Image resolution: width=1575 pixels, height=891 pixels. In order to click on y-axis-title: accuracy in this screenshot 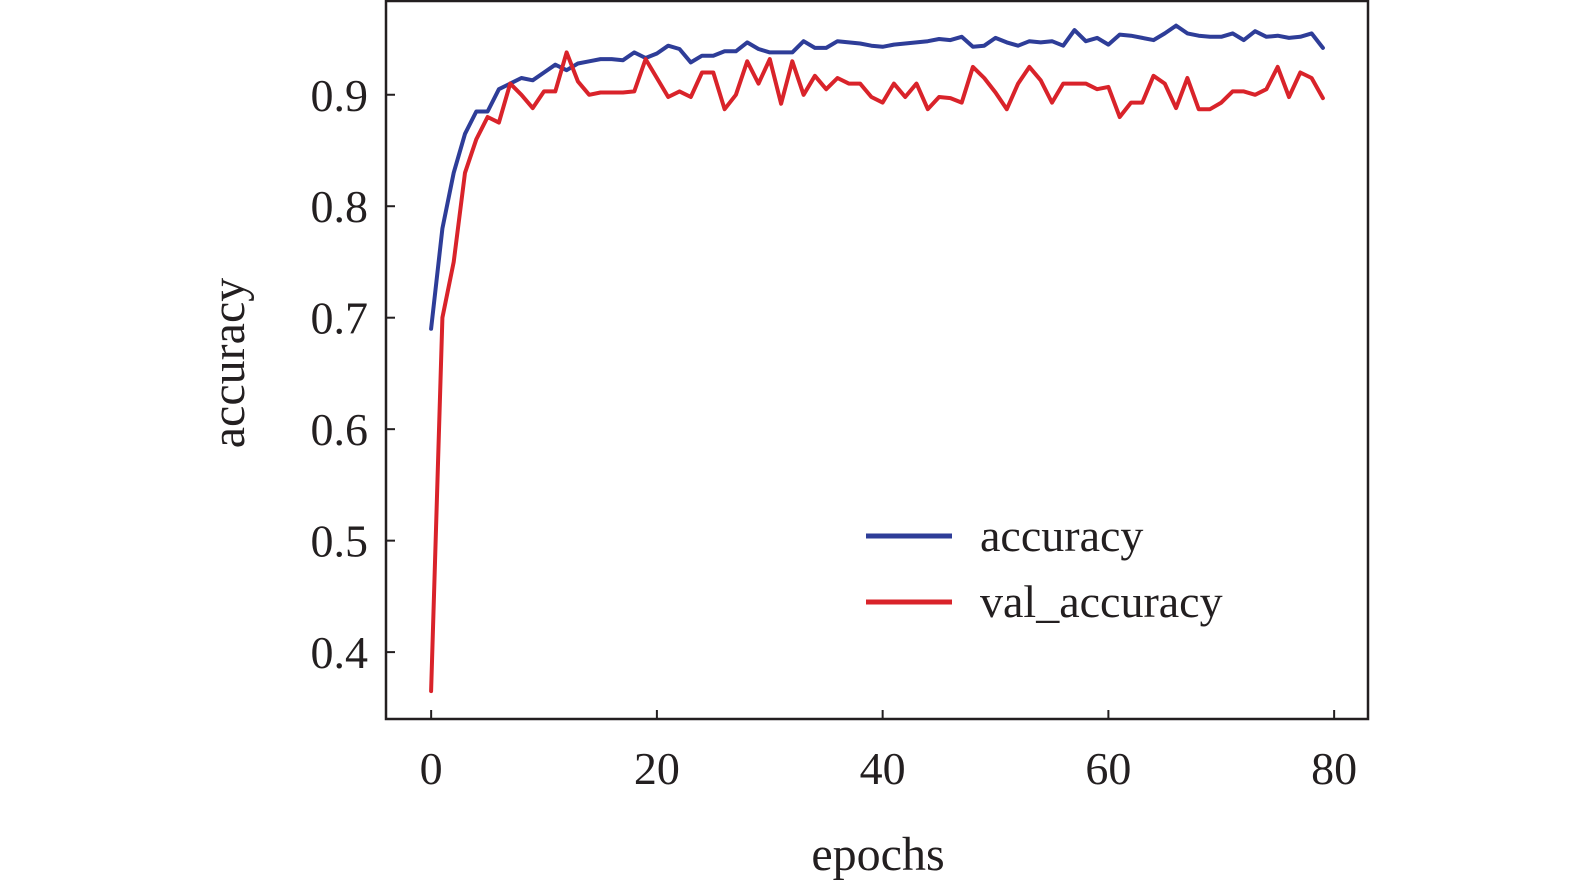, I will do `click(228, 363)`.